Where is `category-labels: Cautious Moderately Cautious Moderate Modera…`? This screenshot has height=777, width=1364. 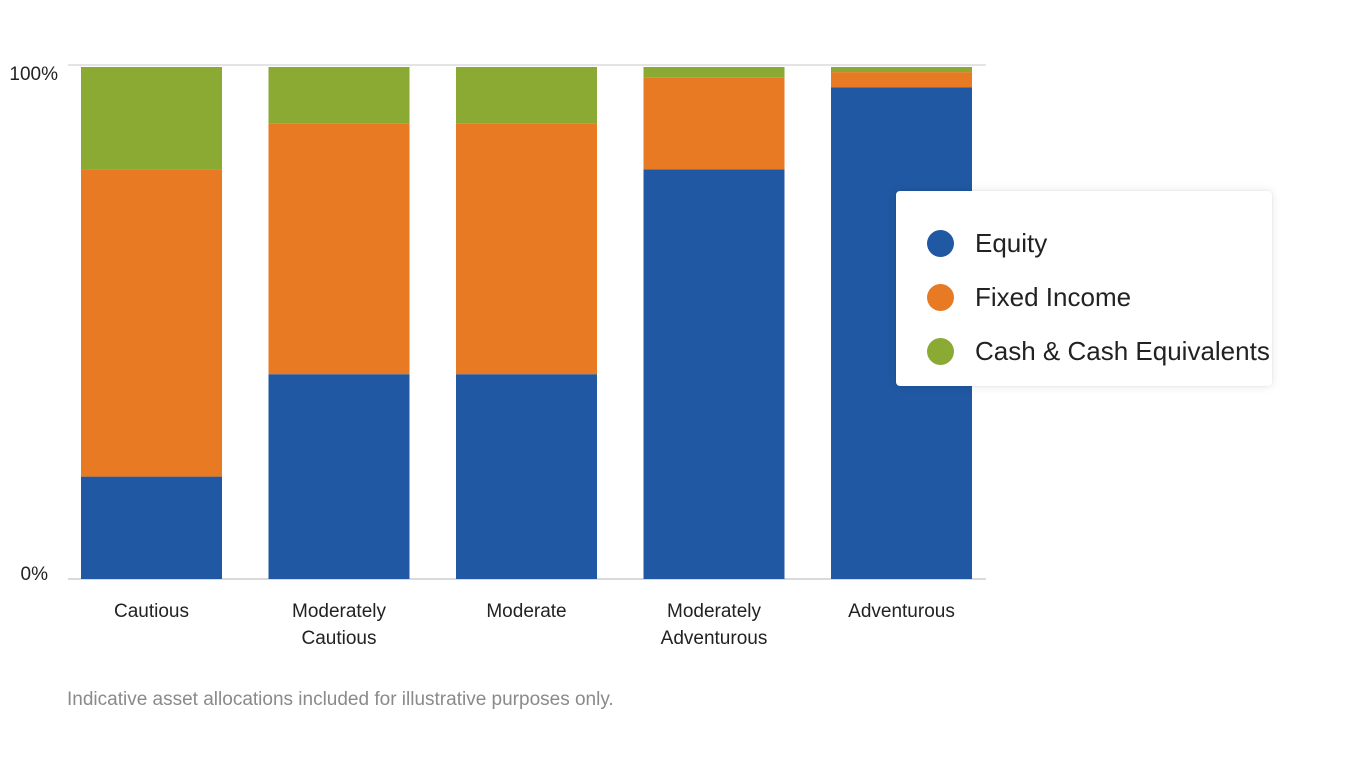 category-labels: Cautious Moderately Cautious Moderate Modera… is located at coordinates (534, 625).